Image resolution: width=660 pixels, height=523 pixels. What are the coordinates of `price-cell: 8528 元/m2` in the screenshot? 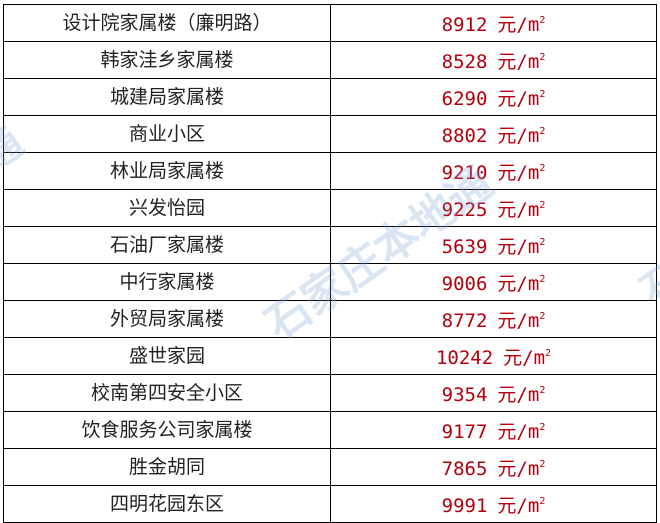 It's located at (493, 60).